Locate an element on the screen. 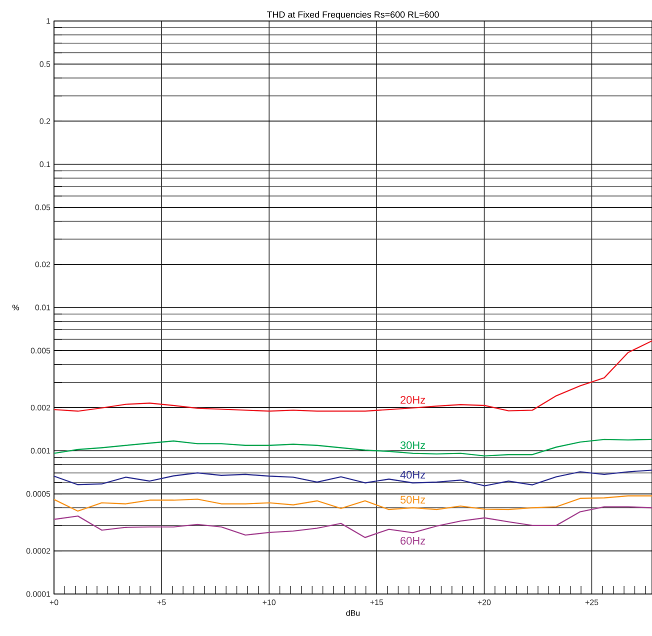  chart-title: THD at Fixed Frequencies Rs=600 RL=600 is located at coordinates (352, 15).